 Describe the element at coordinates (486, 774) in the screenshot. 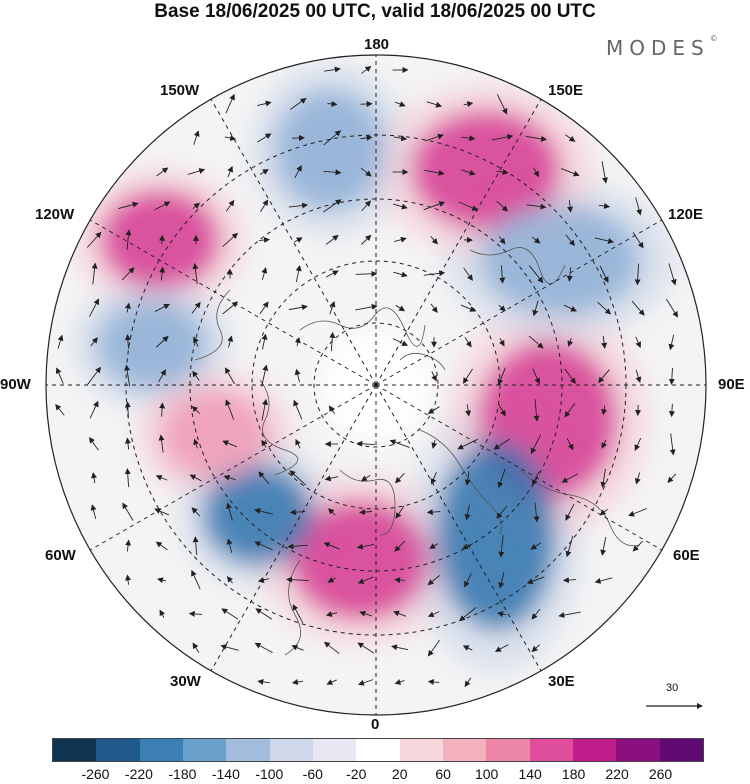

I see `colorbar-tick-label: 100` at that location.